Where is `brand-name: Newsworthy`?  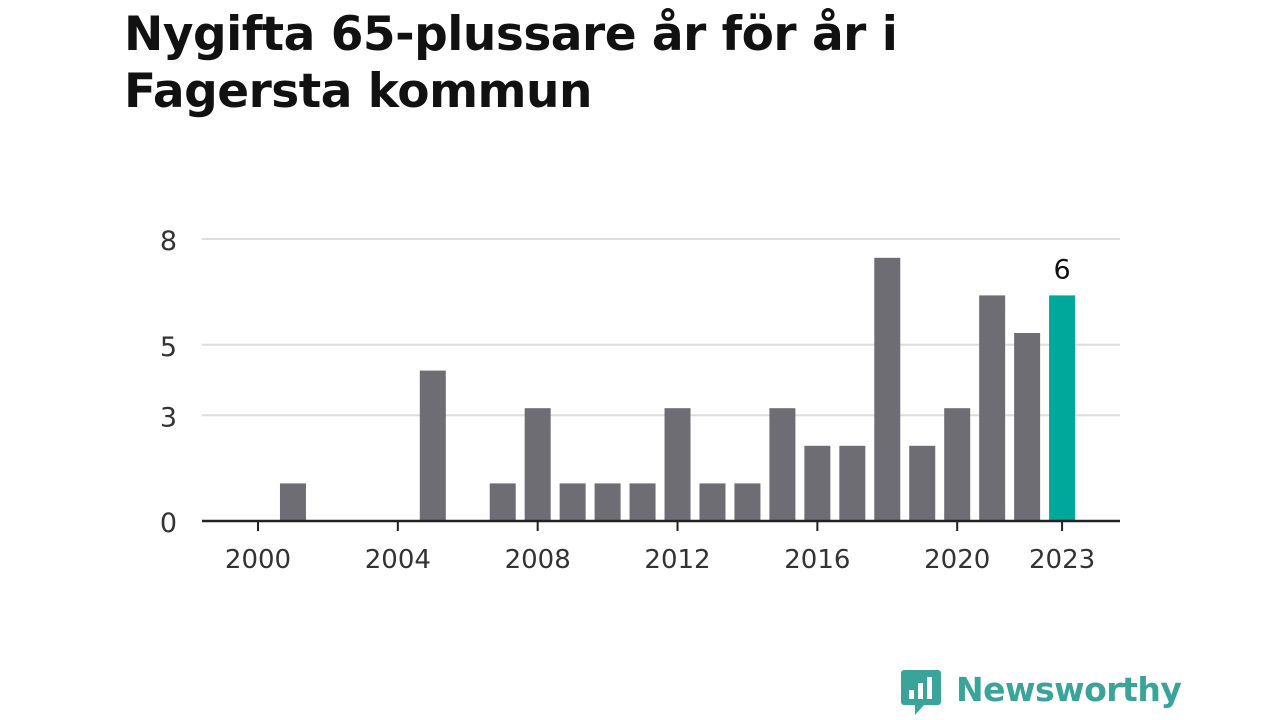 brand-name: Newsworthy is located at coordinates (1069, 689).